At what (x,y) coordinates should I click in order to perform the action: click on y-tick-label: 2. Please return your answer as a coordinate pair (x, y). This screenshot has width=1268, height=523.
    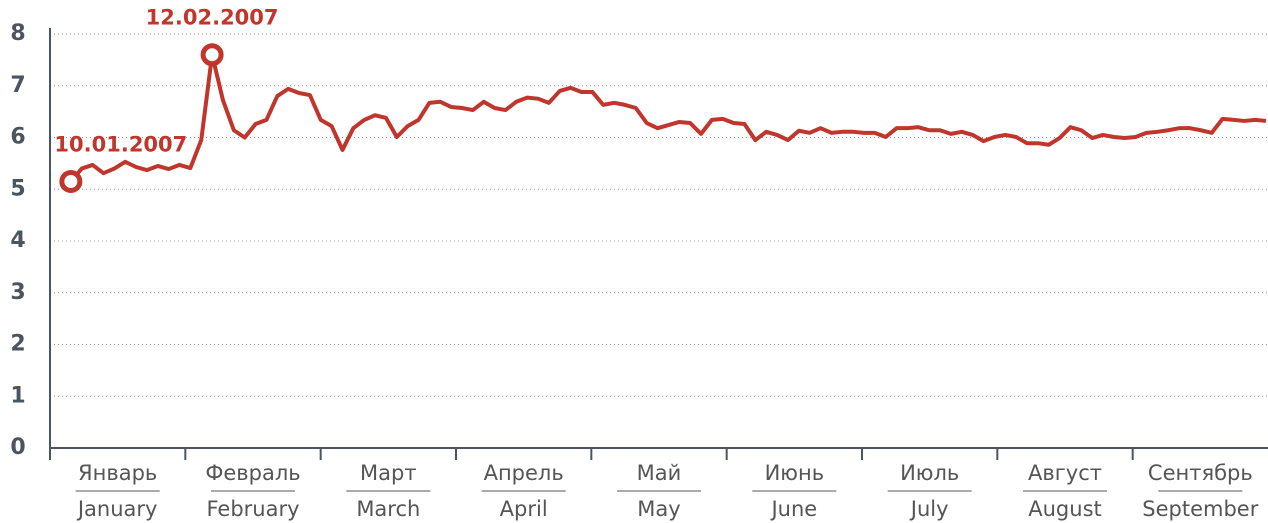
    Looking at the image, I should click on (17, 344).